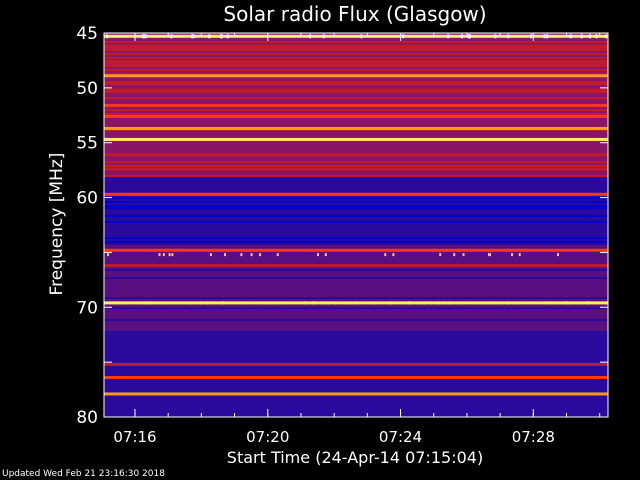 This screenshot has width=640, height=480. I want to click on updated-timestamp: Updated Wed Feb 21 23:16:30 2018, so click(83, 474).